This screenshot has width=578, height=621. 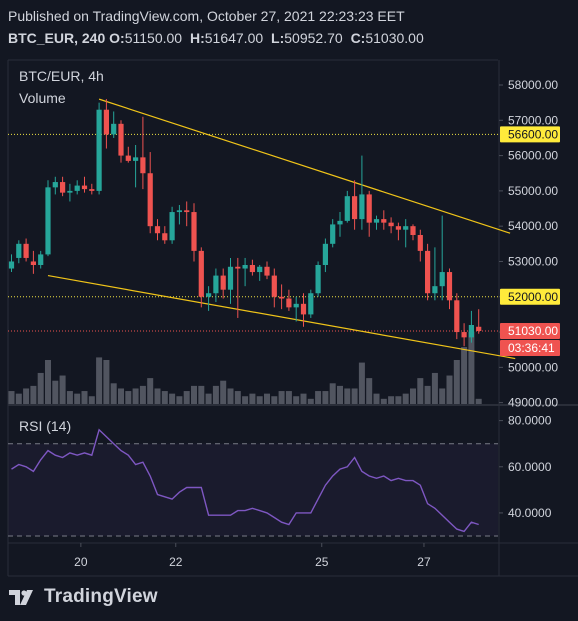 What do you see at coordinates (530, 348) in the screenshot?
I see `badge-countdown-bg` at bounding box center [530, 348].